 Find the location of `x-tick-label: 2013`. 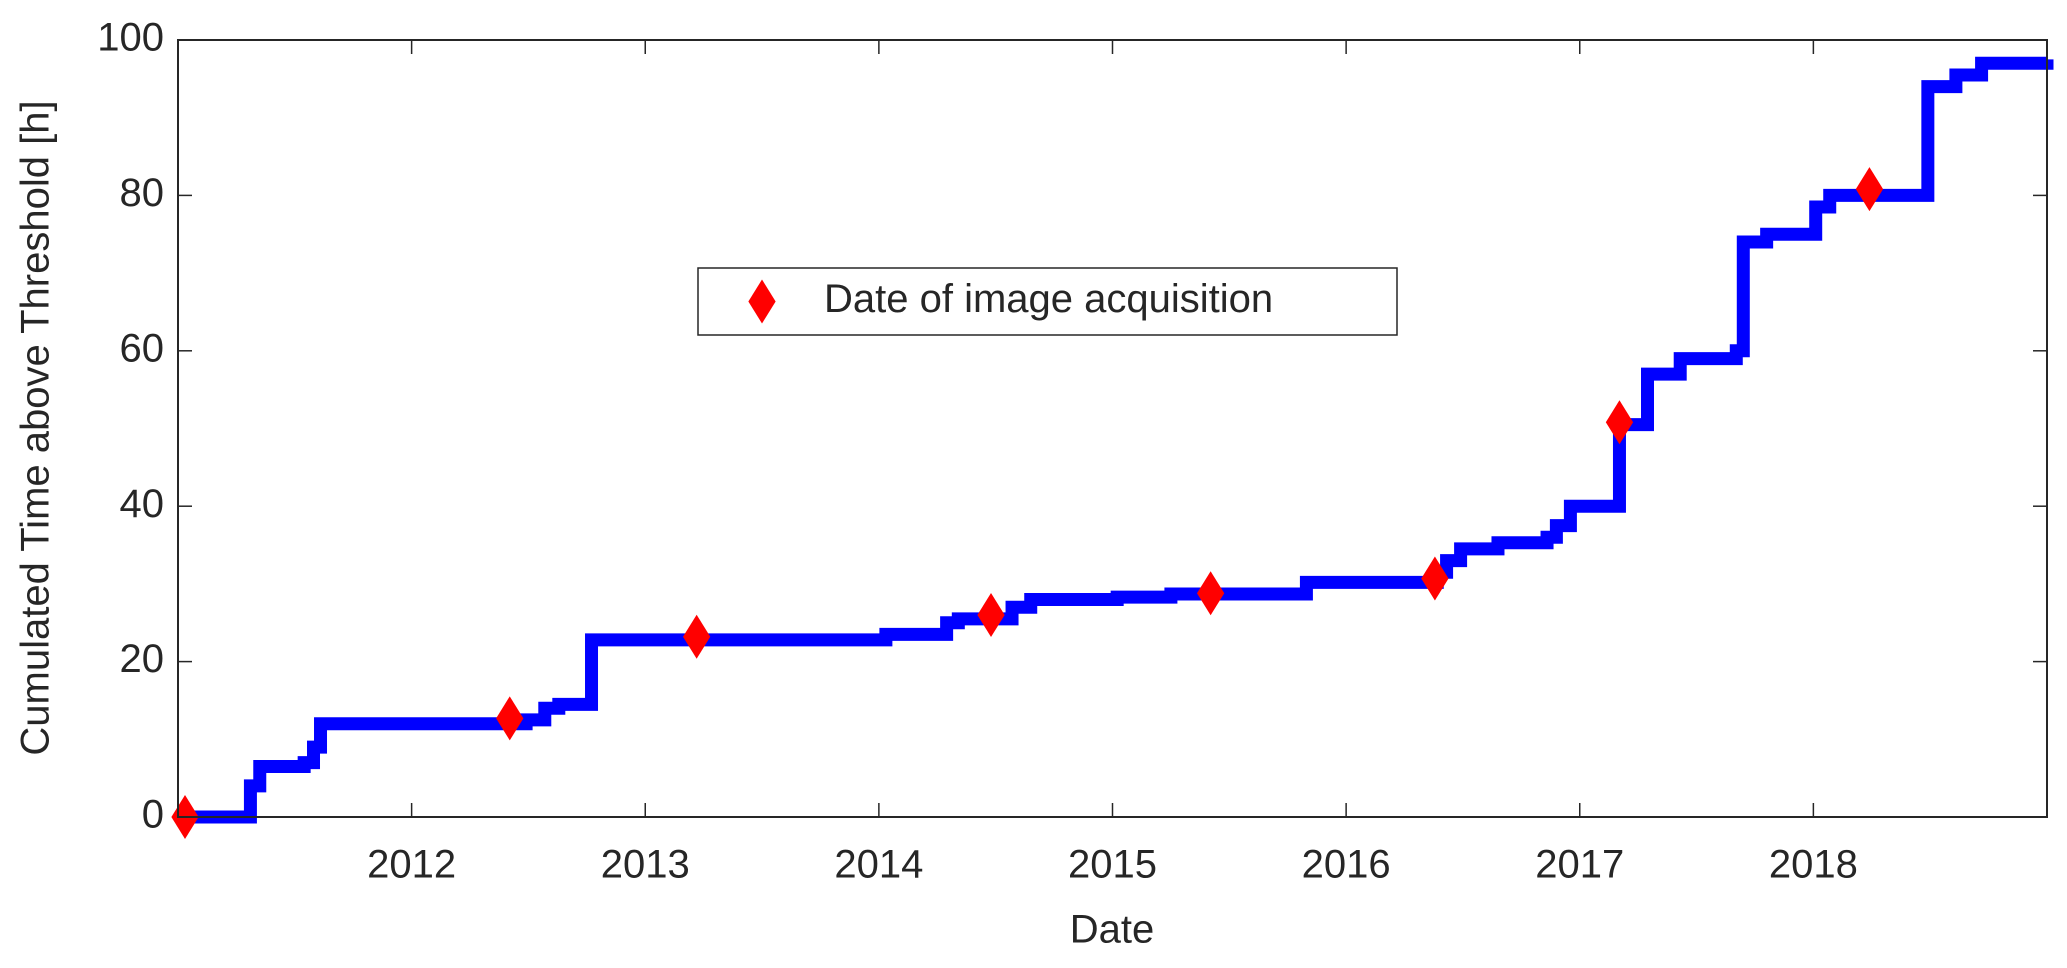

x-tick-label: 2013 is located at coordinates (645, 865).